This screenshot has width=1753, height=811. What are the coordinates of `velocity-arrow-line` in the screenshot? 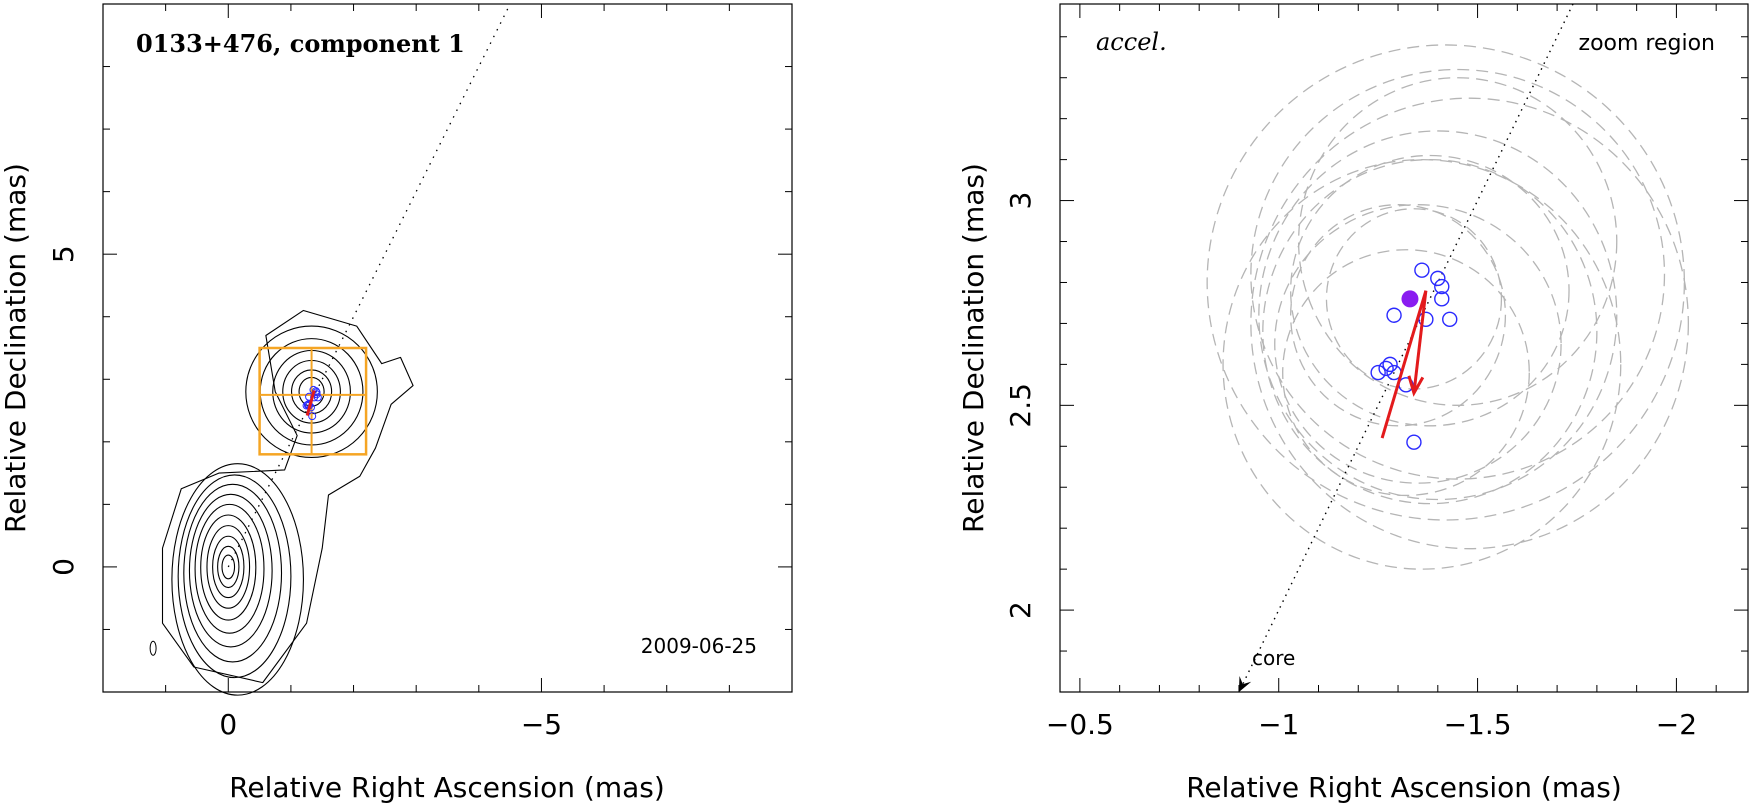 It's located at (1420, 342).